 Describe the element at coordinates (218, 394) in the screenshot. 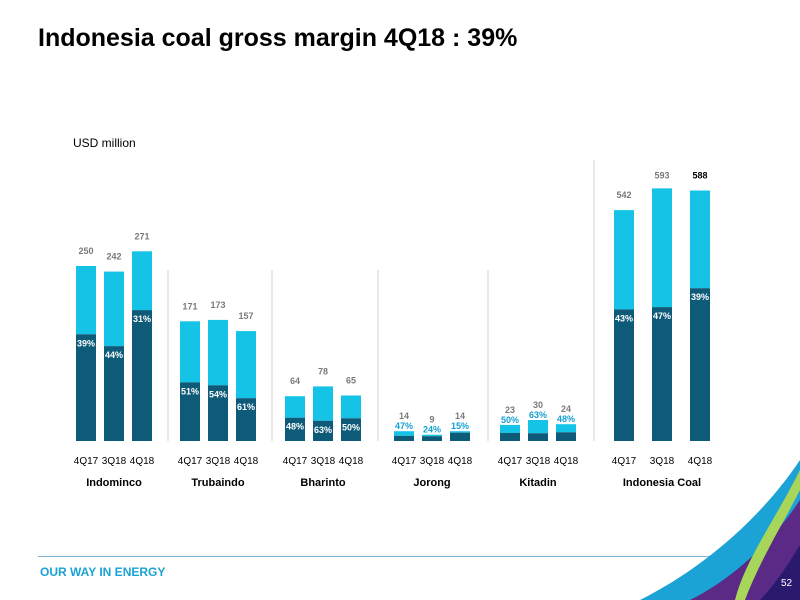

I see `margin-percent-label: 54%` at that location.